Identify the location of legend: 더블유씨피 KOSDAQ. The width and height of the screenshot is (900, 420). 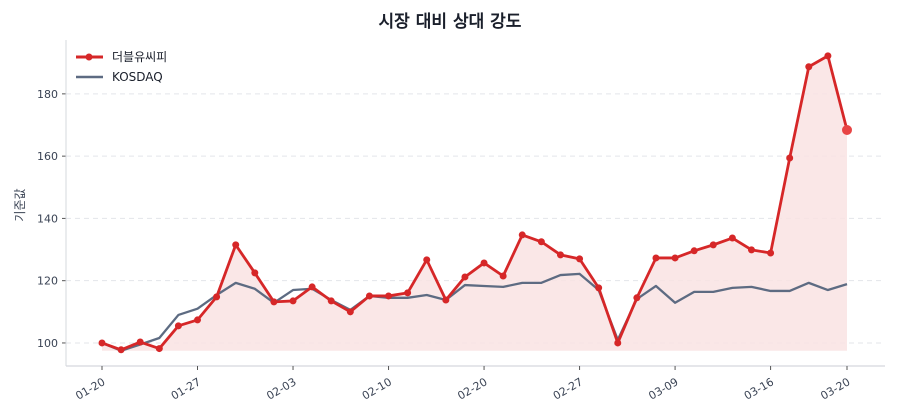
(121, 67).